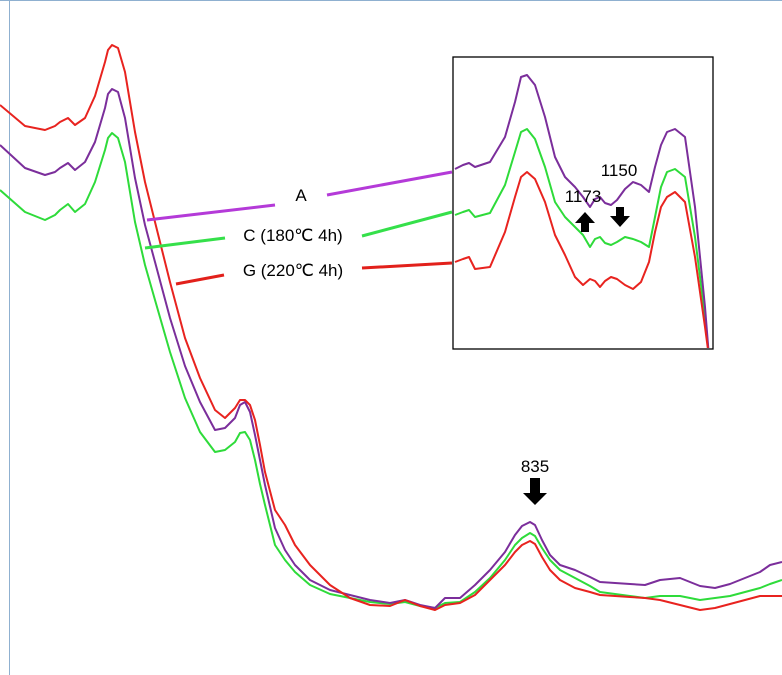 The image size is (782, 675). What do you see at coordinates (583, 196) in the screenshot?
I see `peak-label-1173: 1173` at bounding box center [583, 196].